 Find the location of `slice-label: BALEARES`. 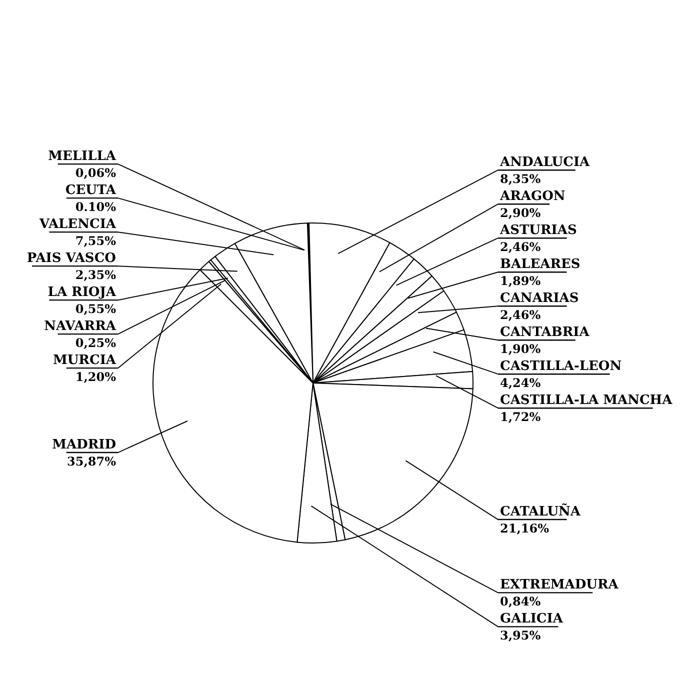

slice-label: BALEARES is located at coordinates (540, 264).